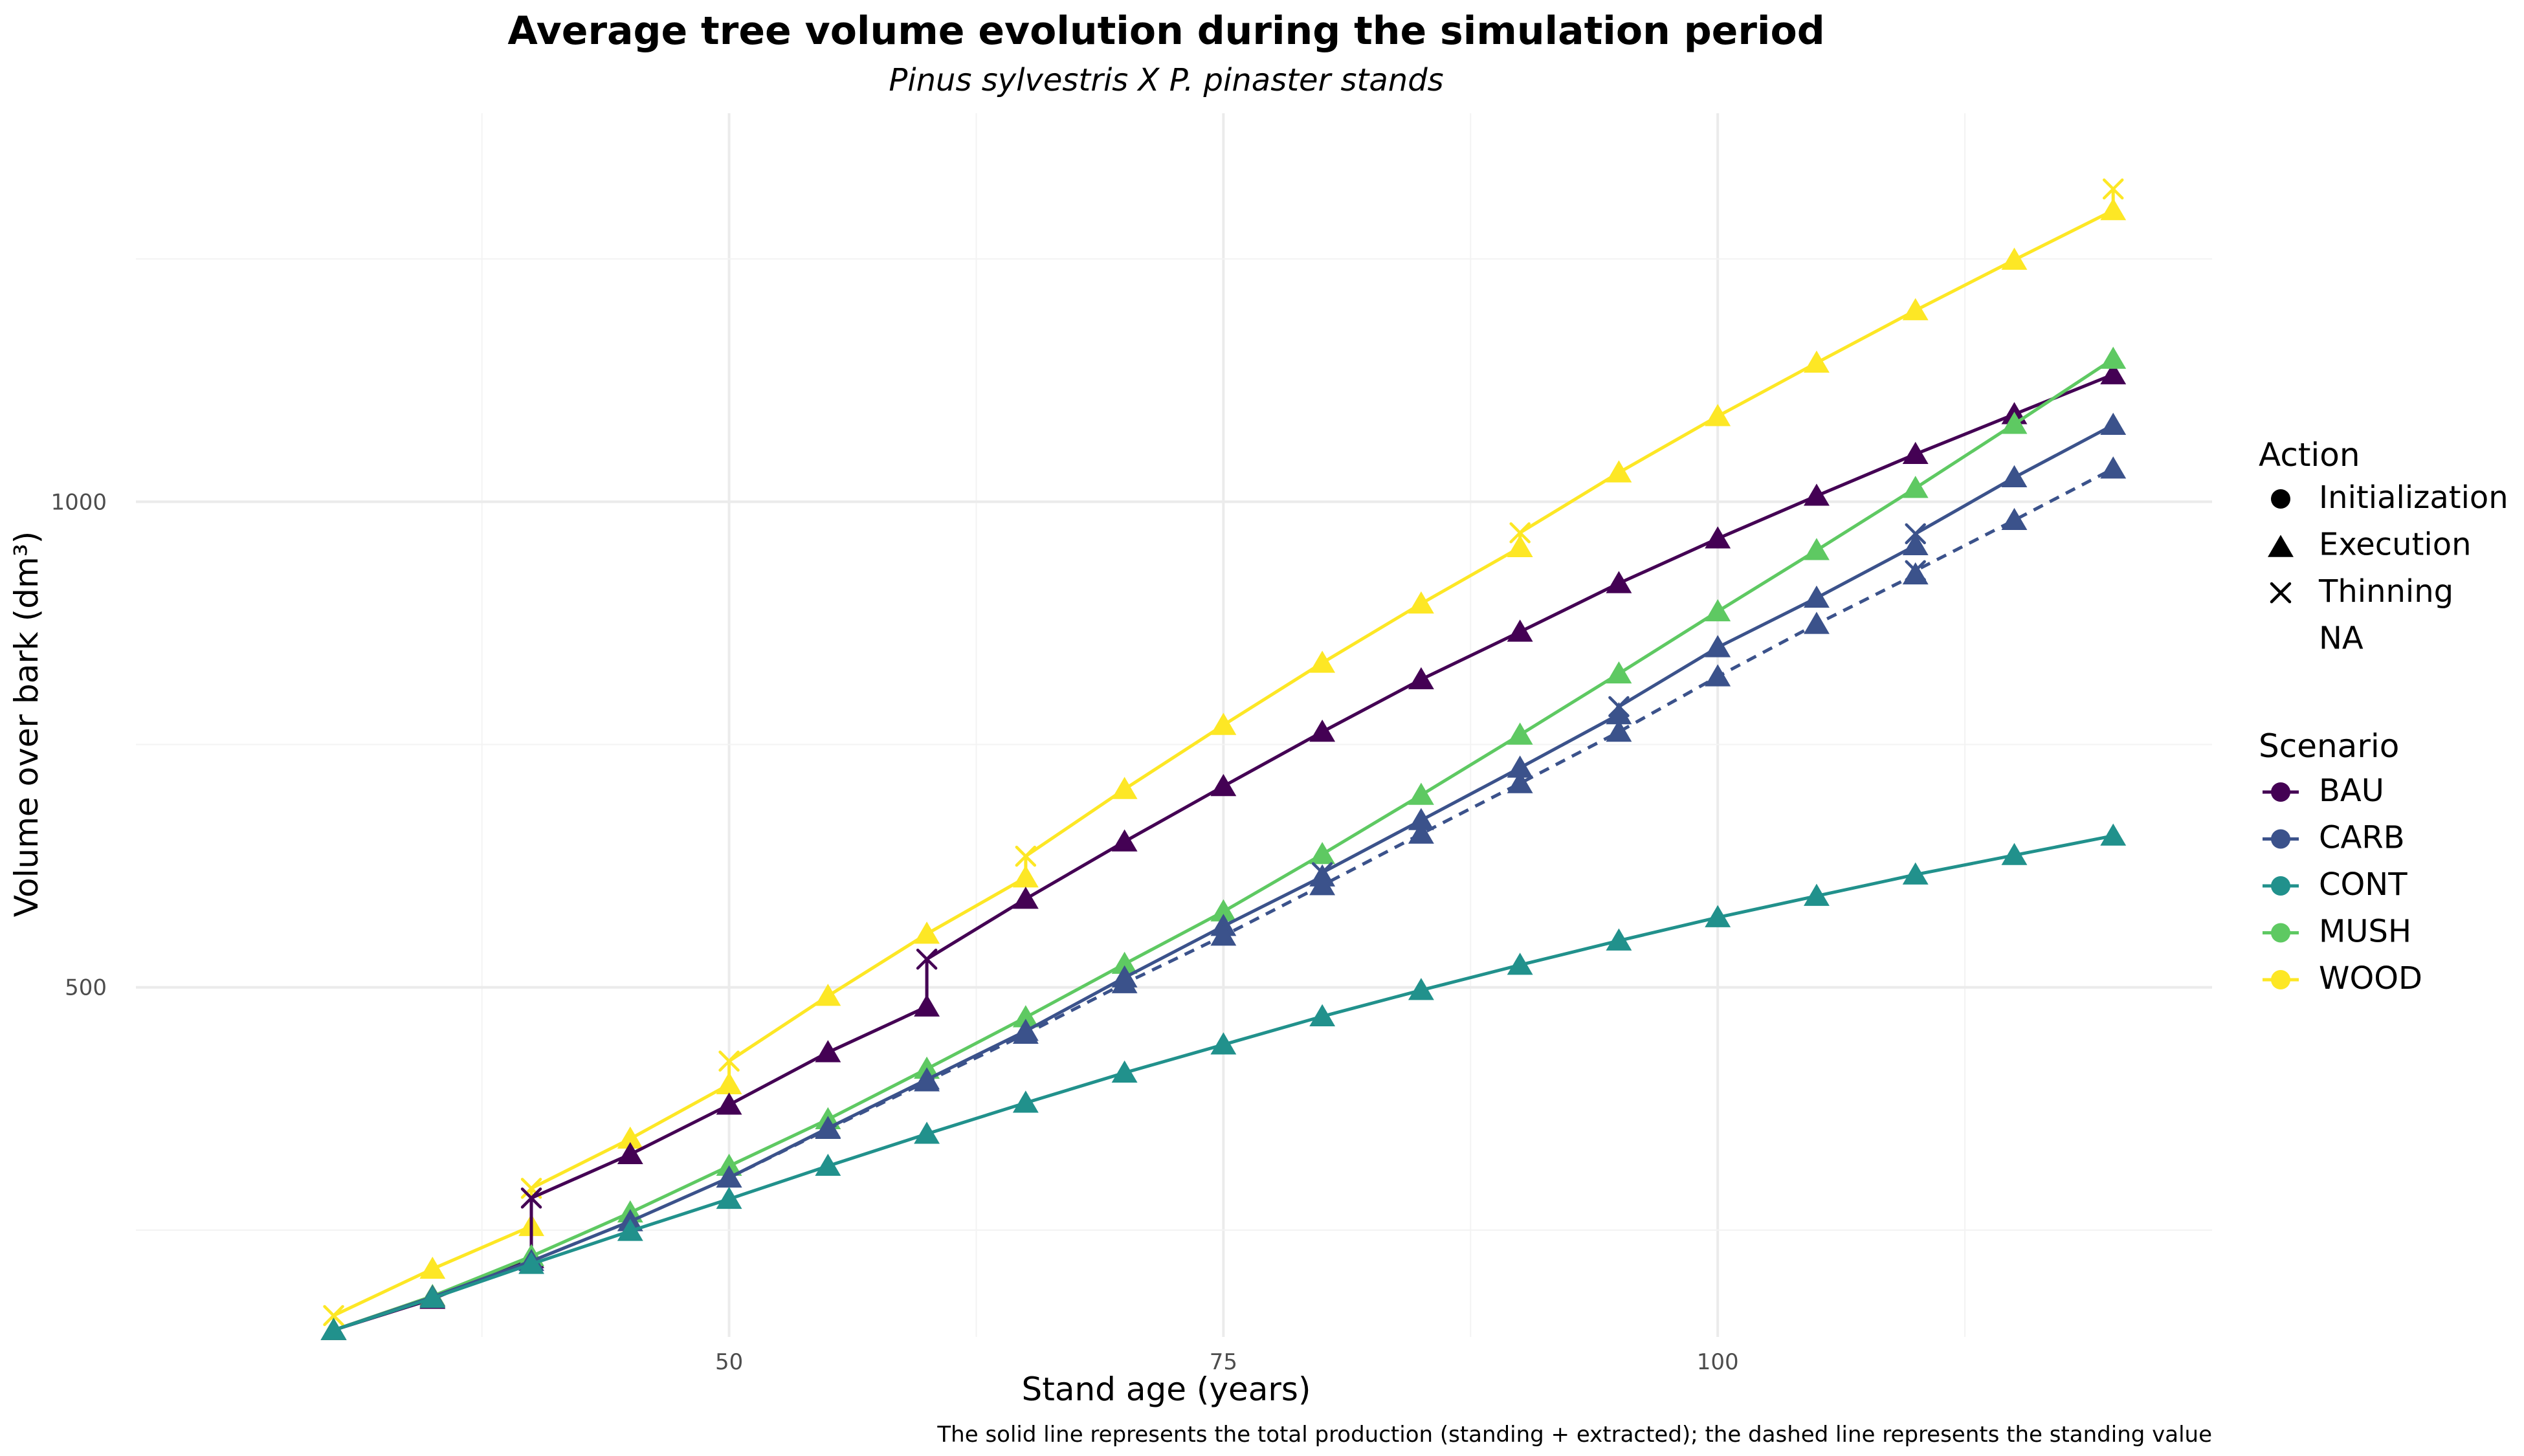 The width and height of the screenshot is (2524, 1456). What do you see at coordinates (729, 1362) in the screenshot?
I see `x-tick-label: 50` at bounding box center [729, 1362].